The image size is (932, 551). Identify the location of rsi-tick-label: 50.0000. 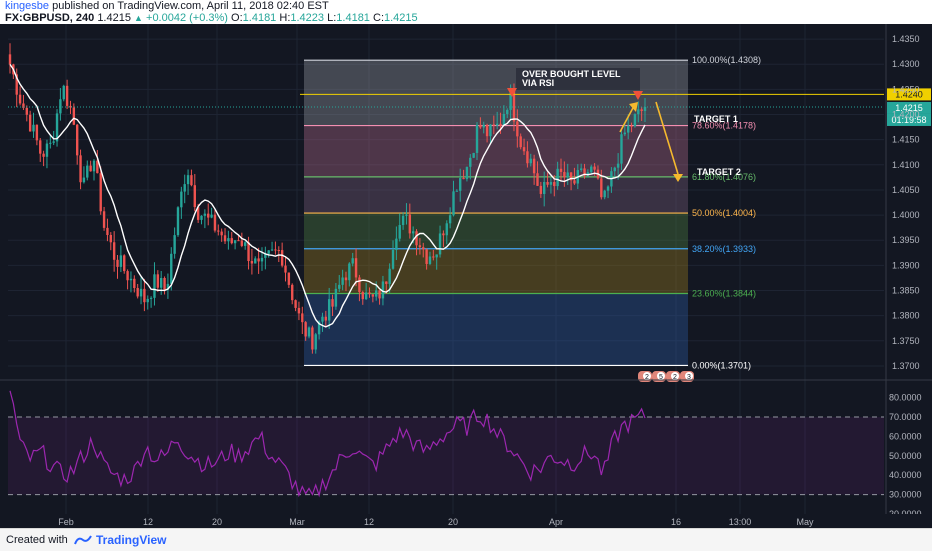
(905, 456).